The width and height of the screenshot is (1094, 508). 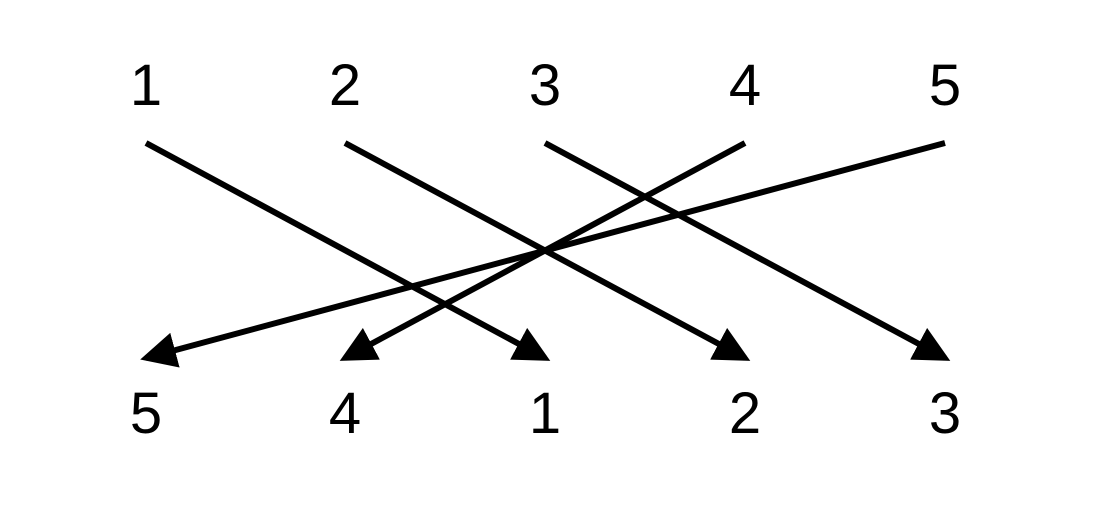 I want to click on top-row: 1 2 3 4 5, so click(x=545, y=85).